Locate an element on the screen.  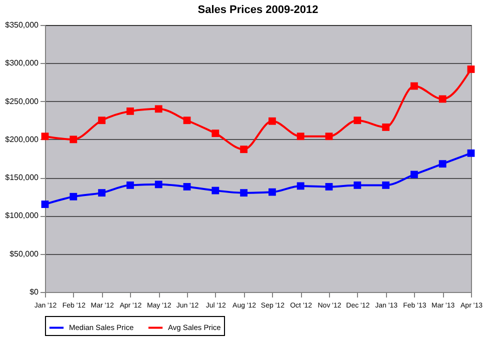
y-tick-label: $300,000 is located at coordinates (22, 63).